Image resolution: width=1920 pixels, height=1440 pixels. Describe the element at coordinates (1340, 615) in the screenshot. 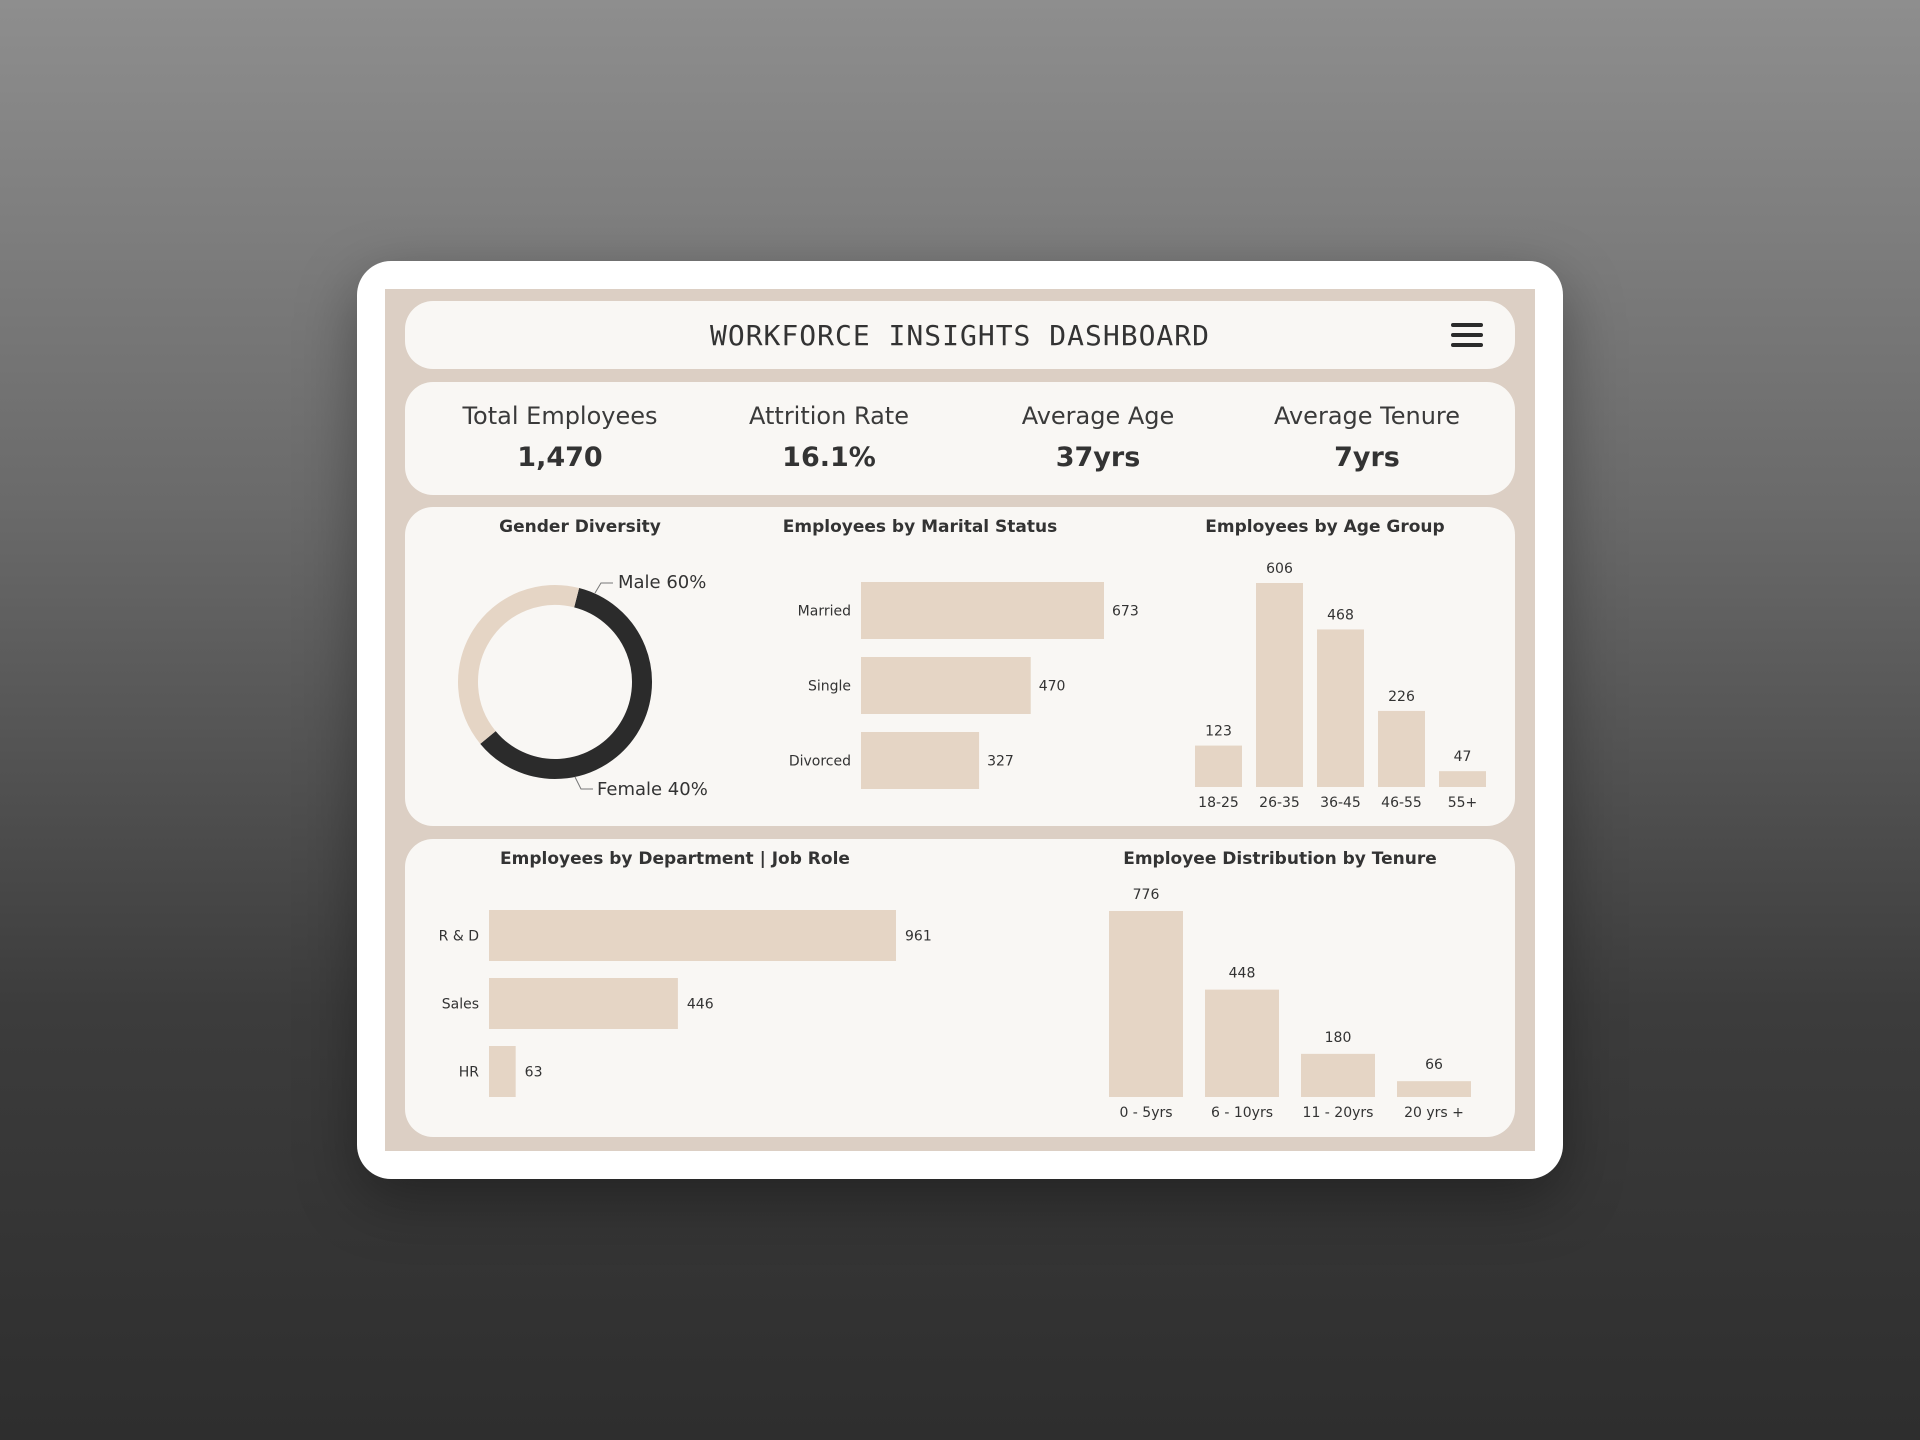

I see `age-value-label: 468` at that location.